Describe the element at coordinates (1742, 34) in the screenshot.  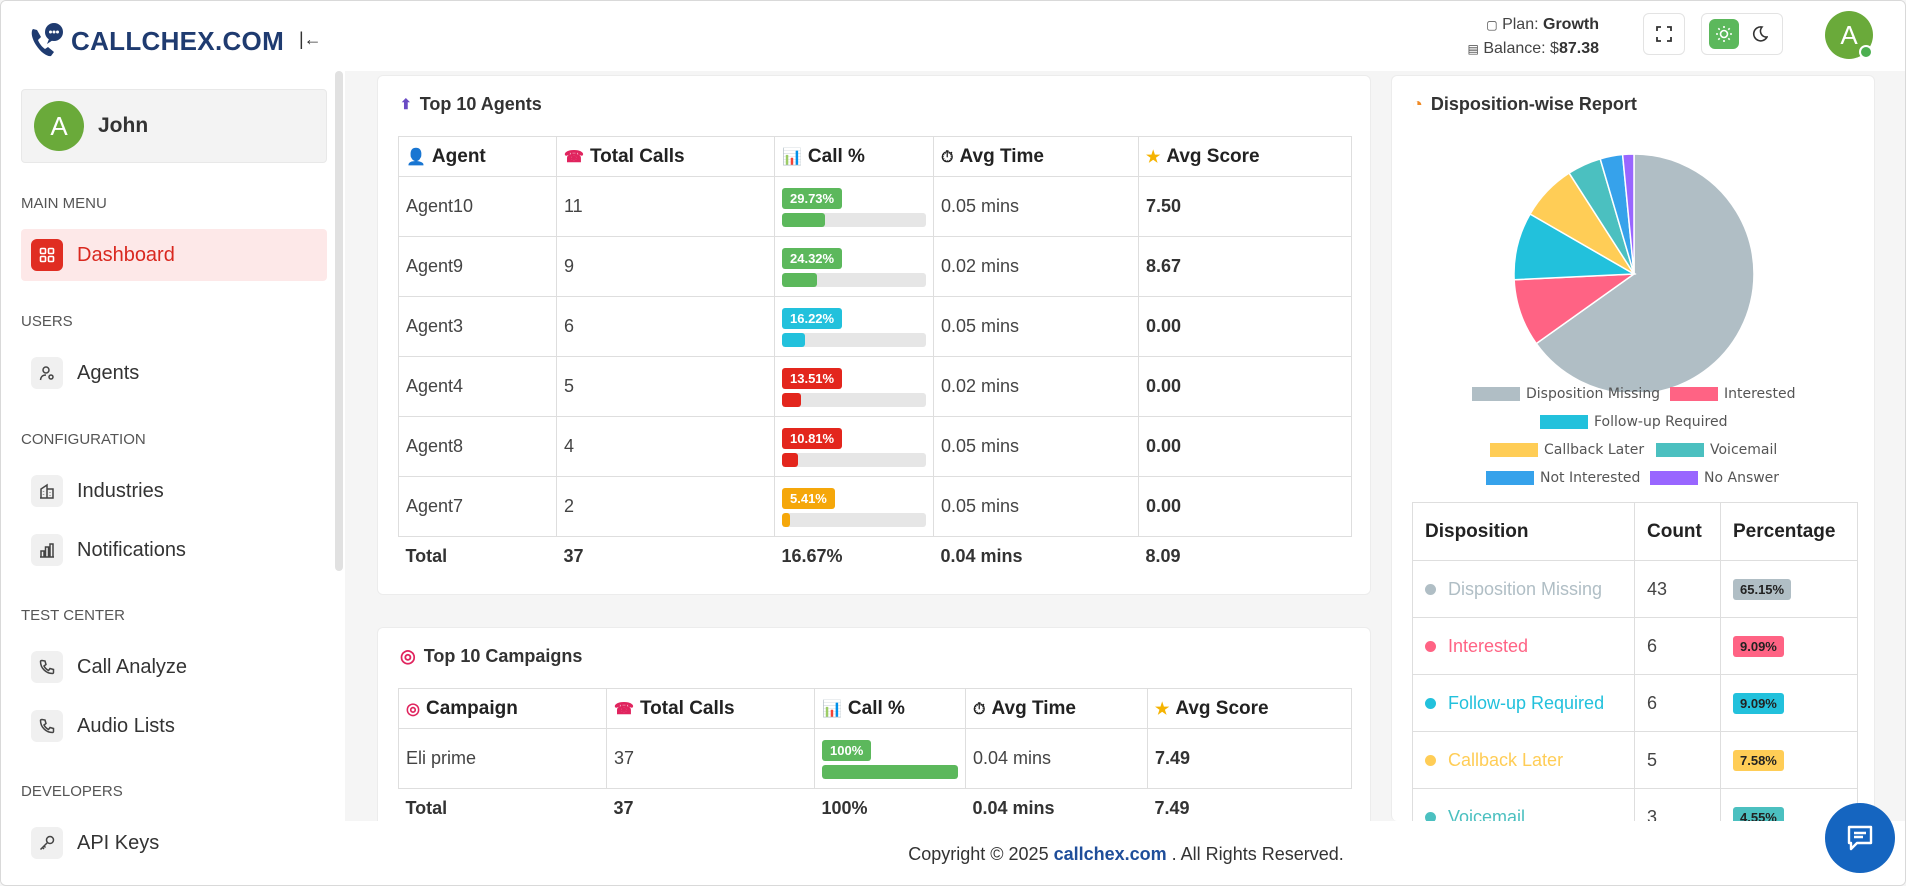
I see `theme-toggle` at that location.